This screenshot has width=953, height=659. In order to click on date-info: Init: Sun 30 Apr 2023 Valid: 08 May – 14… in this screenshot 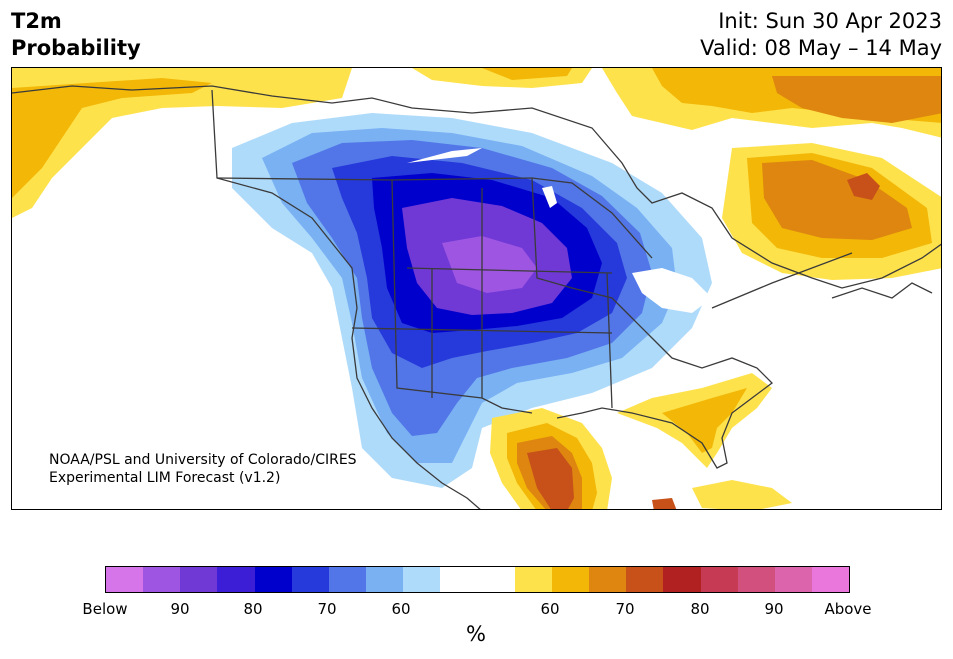, I will do `click(821, 35)`.